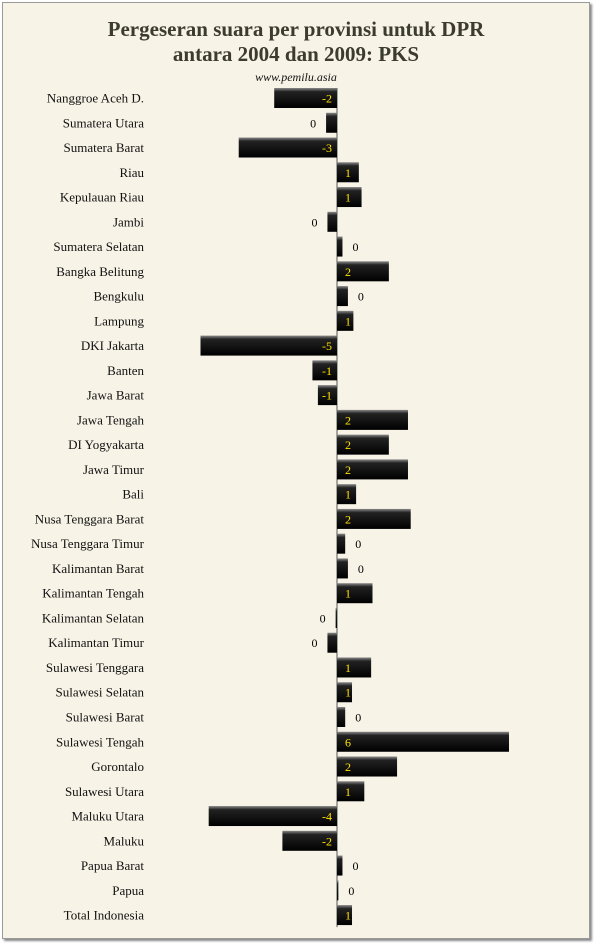 This screenshot has height=943, width=594. I want to click on category-label: Sulawesi Tenggara, so click(95, 667).